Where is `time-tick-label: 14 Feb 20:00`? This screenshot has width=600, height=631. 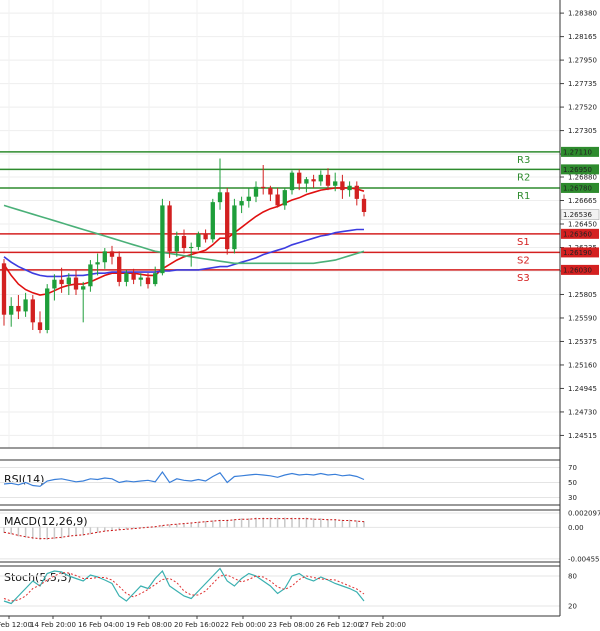
time-tick-label: 14 Feb 20:00 is located at coordinates (53, 625).